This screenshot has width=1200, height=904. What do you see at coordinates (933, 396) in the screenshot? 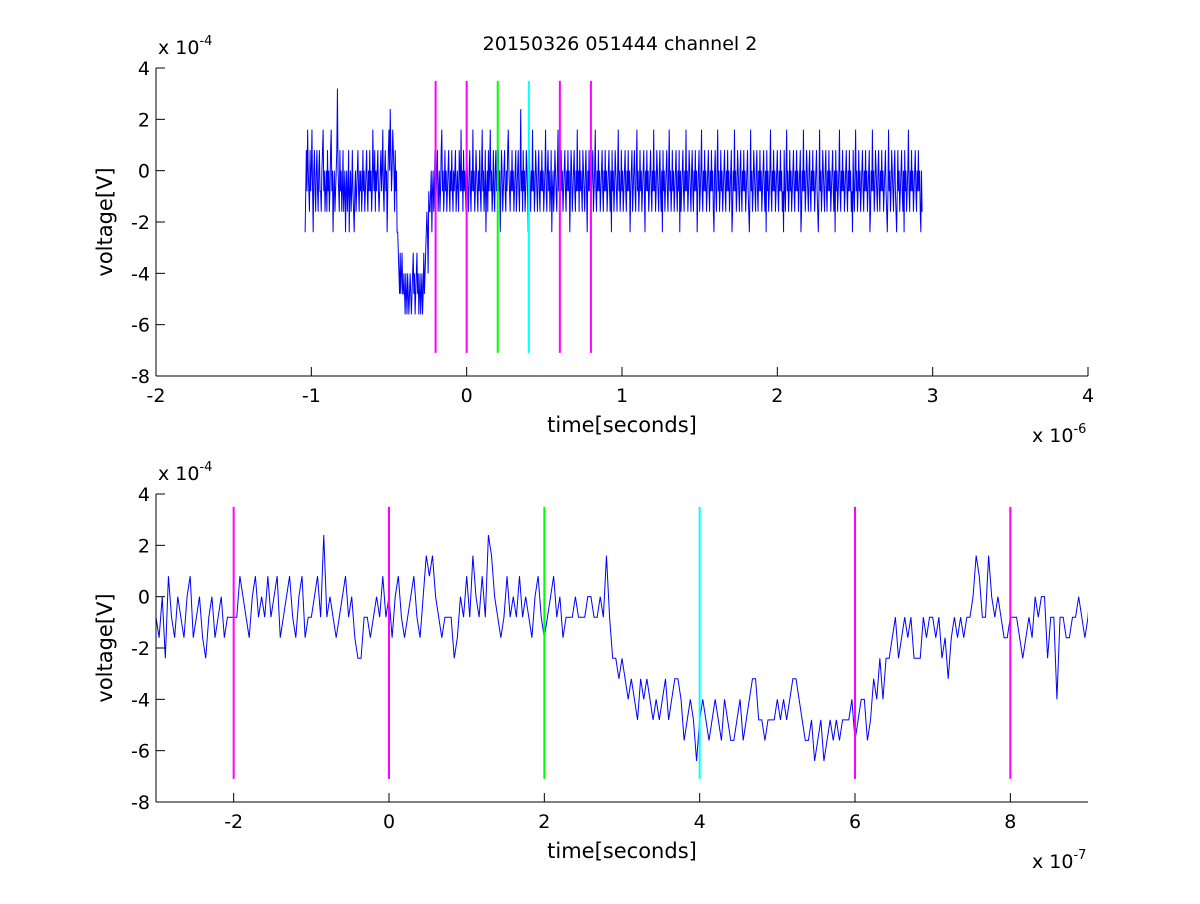
I see `x-tick-label: 3` at bounding box center [933, 396].